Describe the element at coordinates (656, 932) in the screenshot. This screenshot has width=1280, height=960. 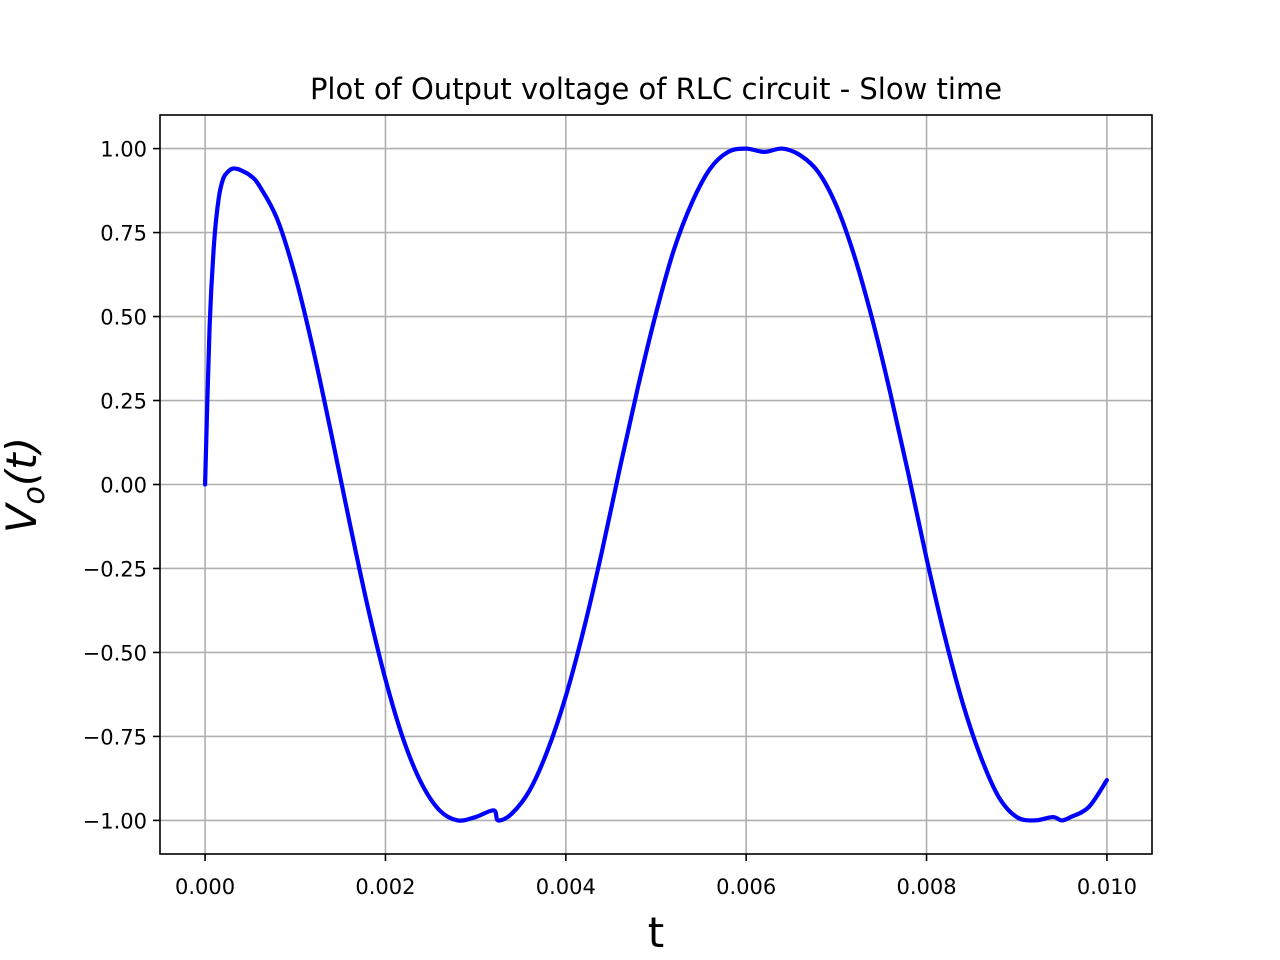
I see `x-axis-label: t` at that location.